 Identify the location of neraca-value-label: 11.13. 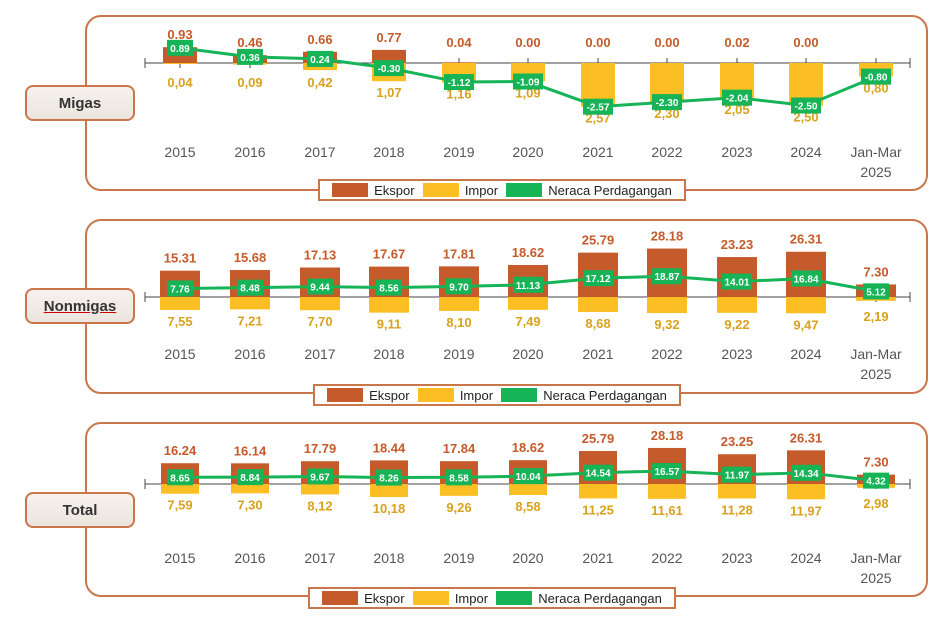
(528, 286).